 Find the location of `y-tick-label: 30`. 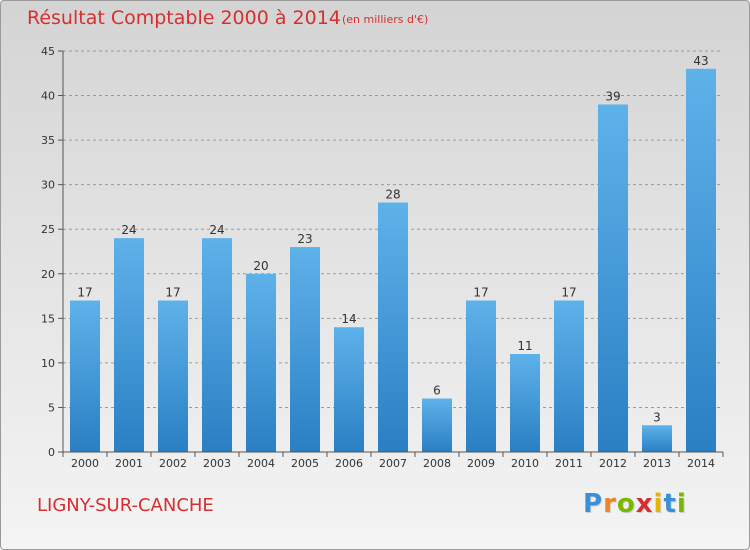

y-tick-label: 30 is located at coordinates (48, 185).